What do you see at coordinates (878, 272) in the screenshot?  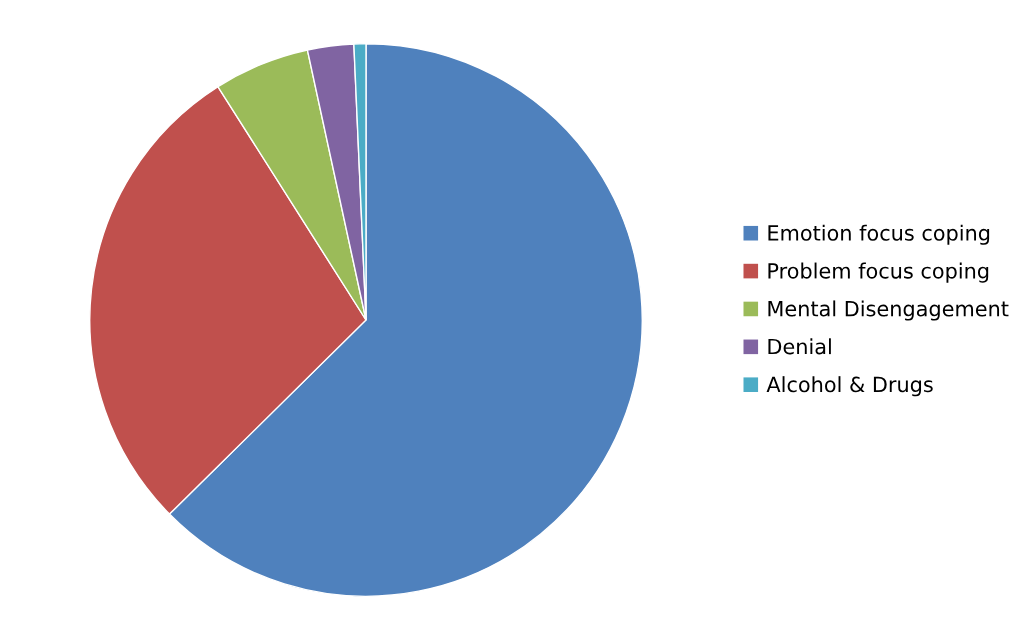 I see `legend-label: Problem focus coping` at bounding box center [878, 272].